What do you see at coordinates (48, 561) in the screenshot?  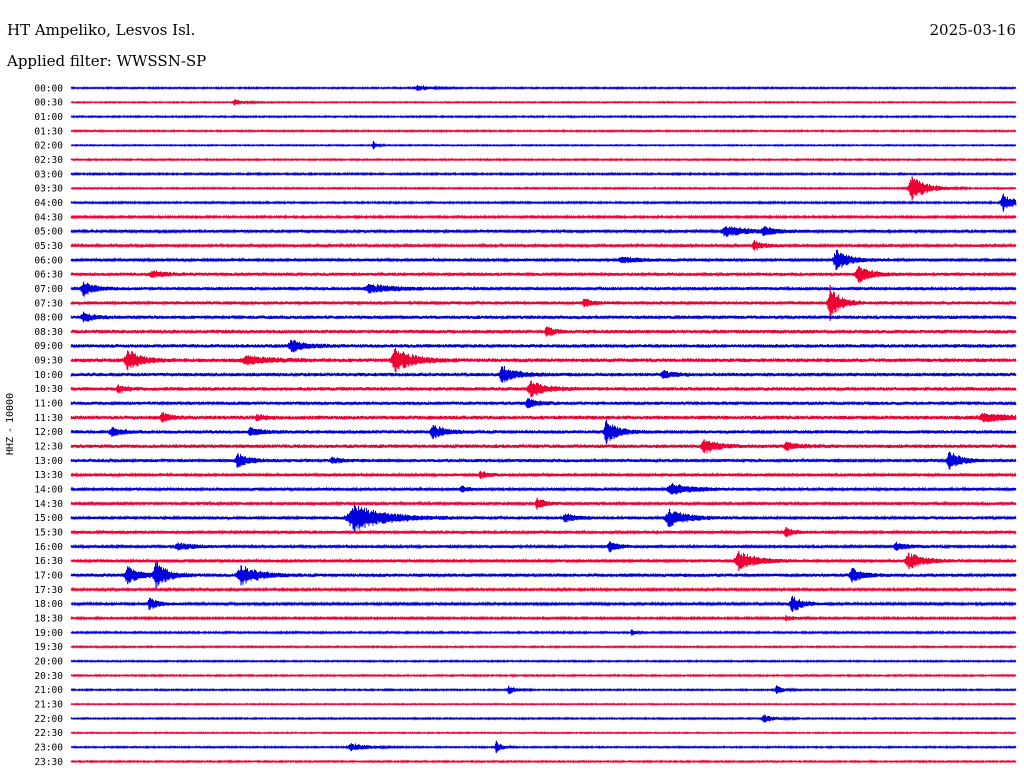 I see `time-label: 16:30` at bounding box center [48, 561].